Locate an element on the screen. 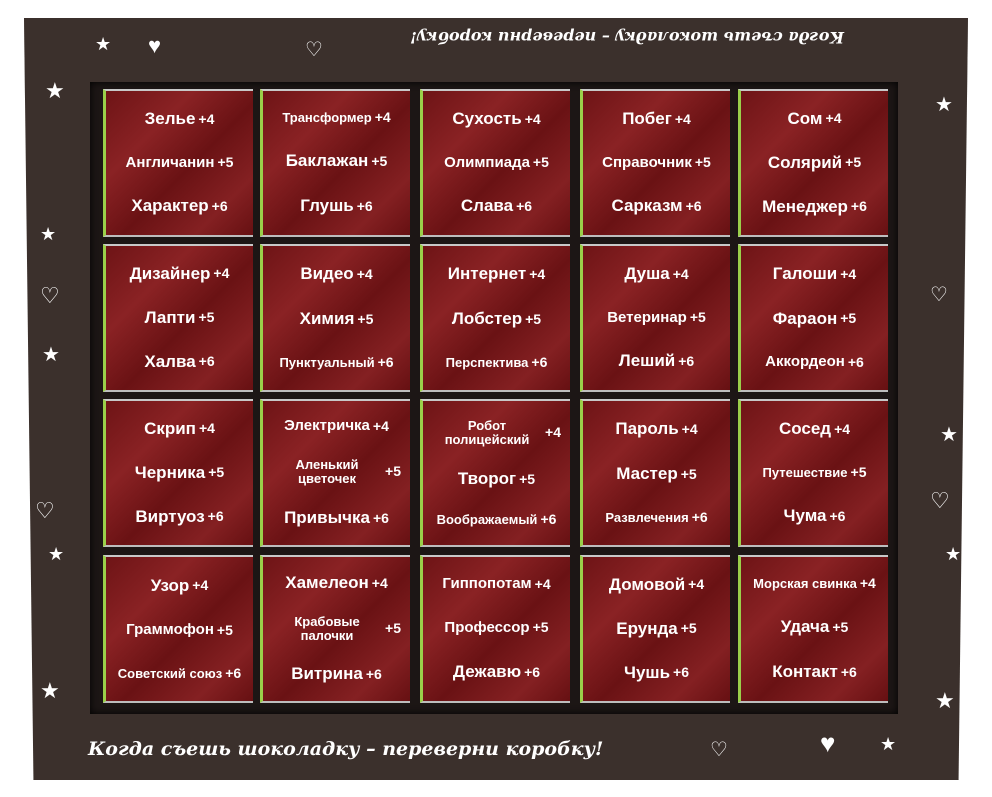 The height and width of the screenshot is (797, 992). chocolate-tile: Хамелеон +4 Крабовые палочки +5 Витрина +6 is located at coordinates (335, 629).